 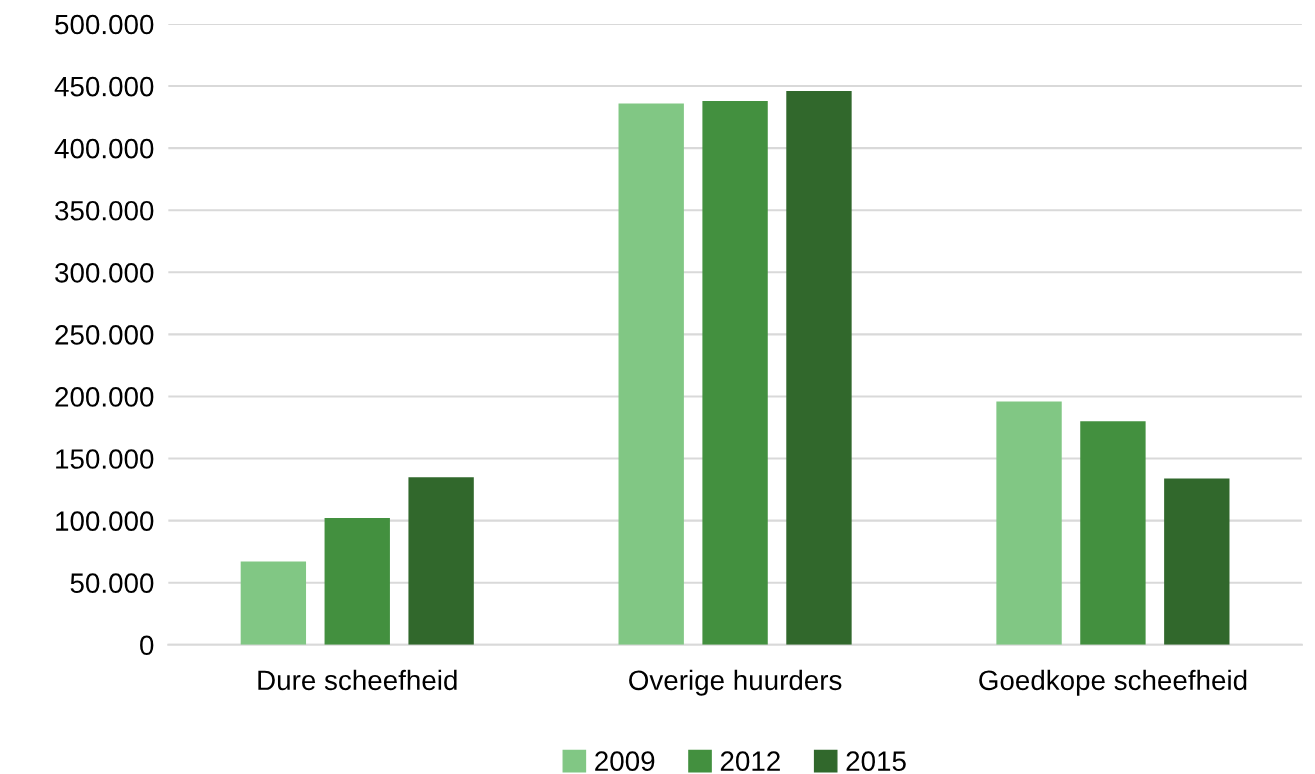 What do you see at coordinates (735, 682) in the screenshot?
I see `x-tick-label: Overige huurders` at bounding box center [735, 682].